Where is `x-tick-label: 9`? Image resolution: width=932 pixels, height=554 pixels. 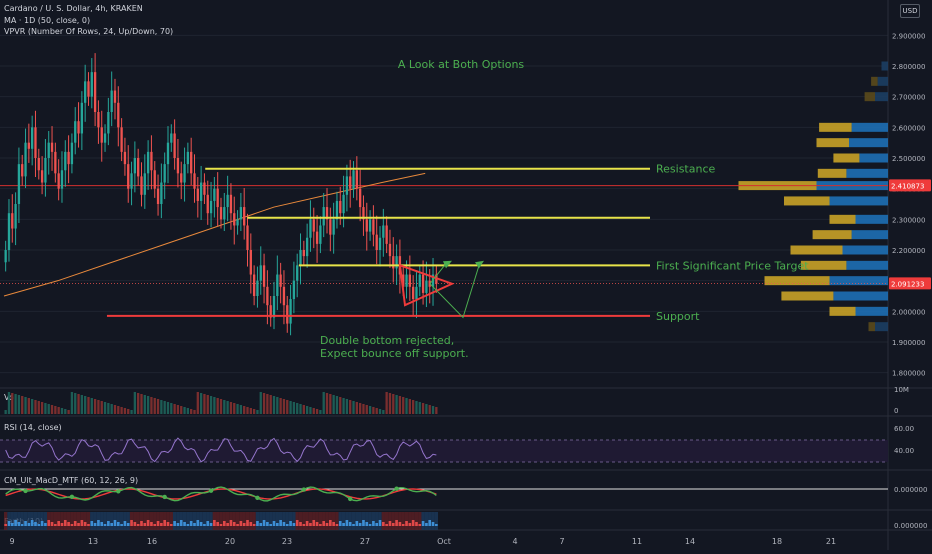
x-tick-label: 9 is located at coordinates (11, 541).